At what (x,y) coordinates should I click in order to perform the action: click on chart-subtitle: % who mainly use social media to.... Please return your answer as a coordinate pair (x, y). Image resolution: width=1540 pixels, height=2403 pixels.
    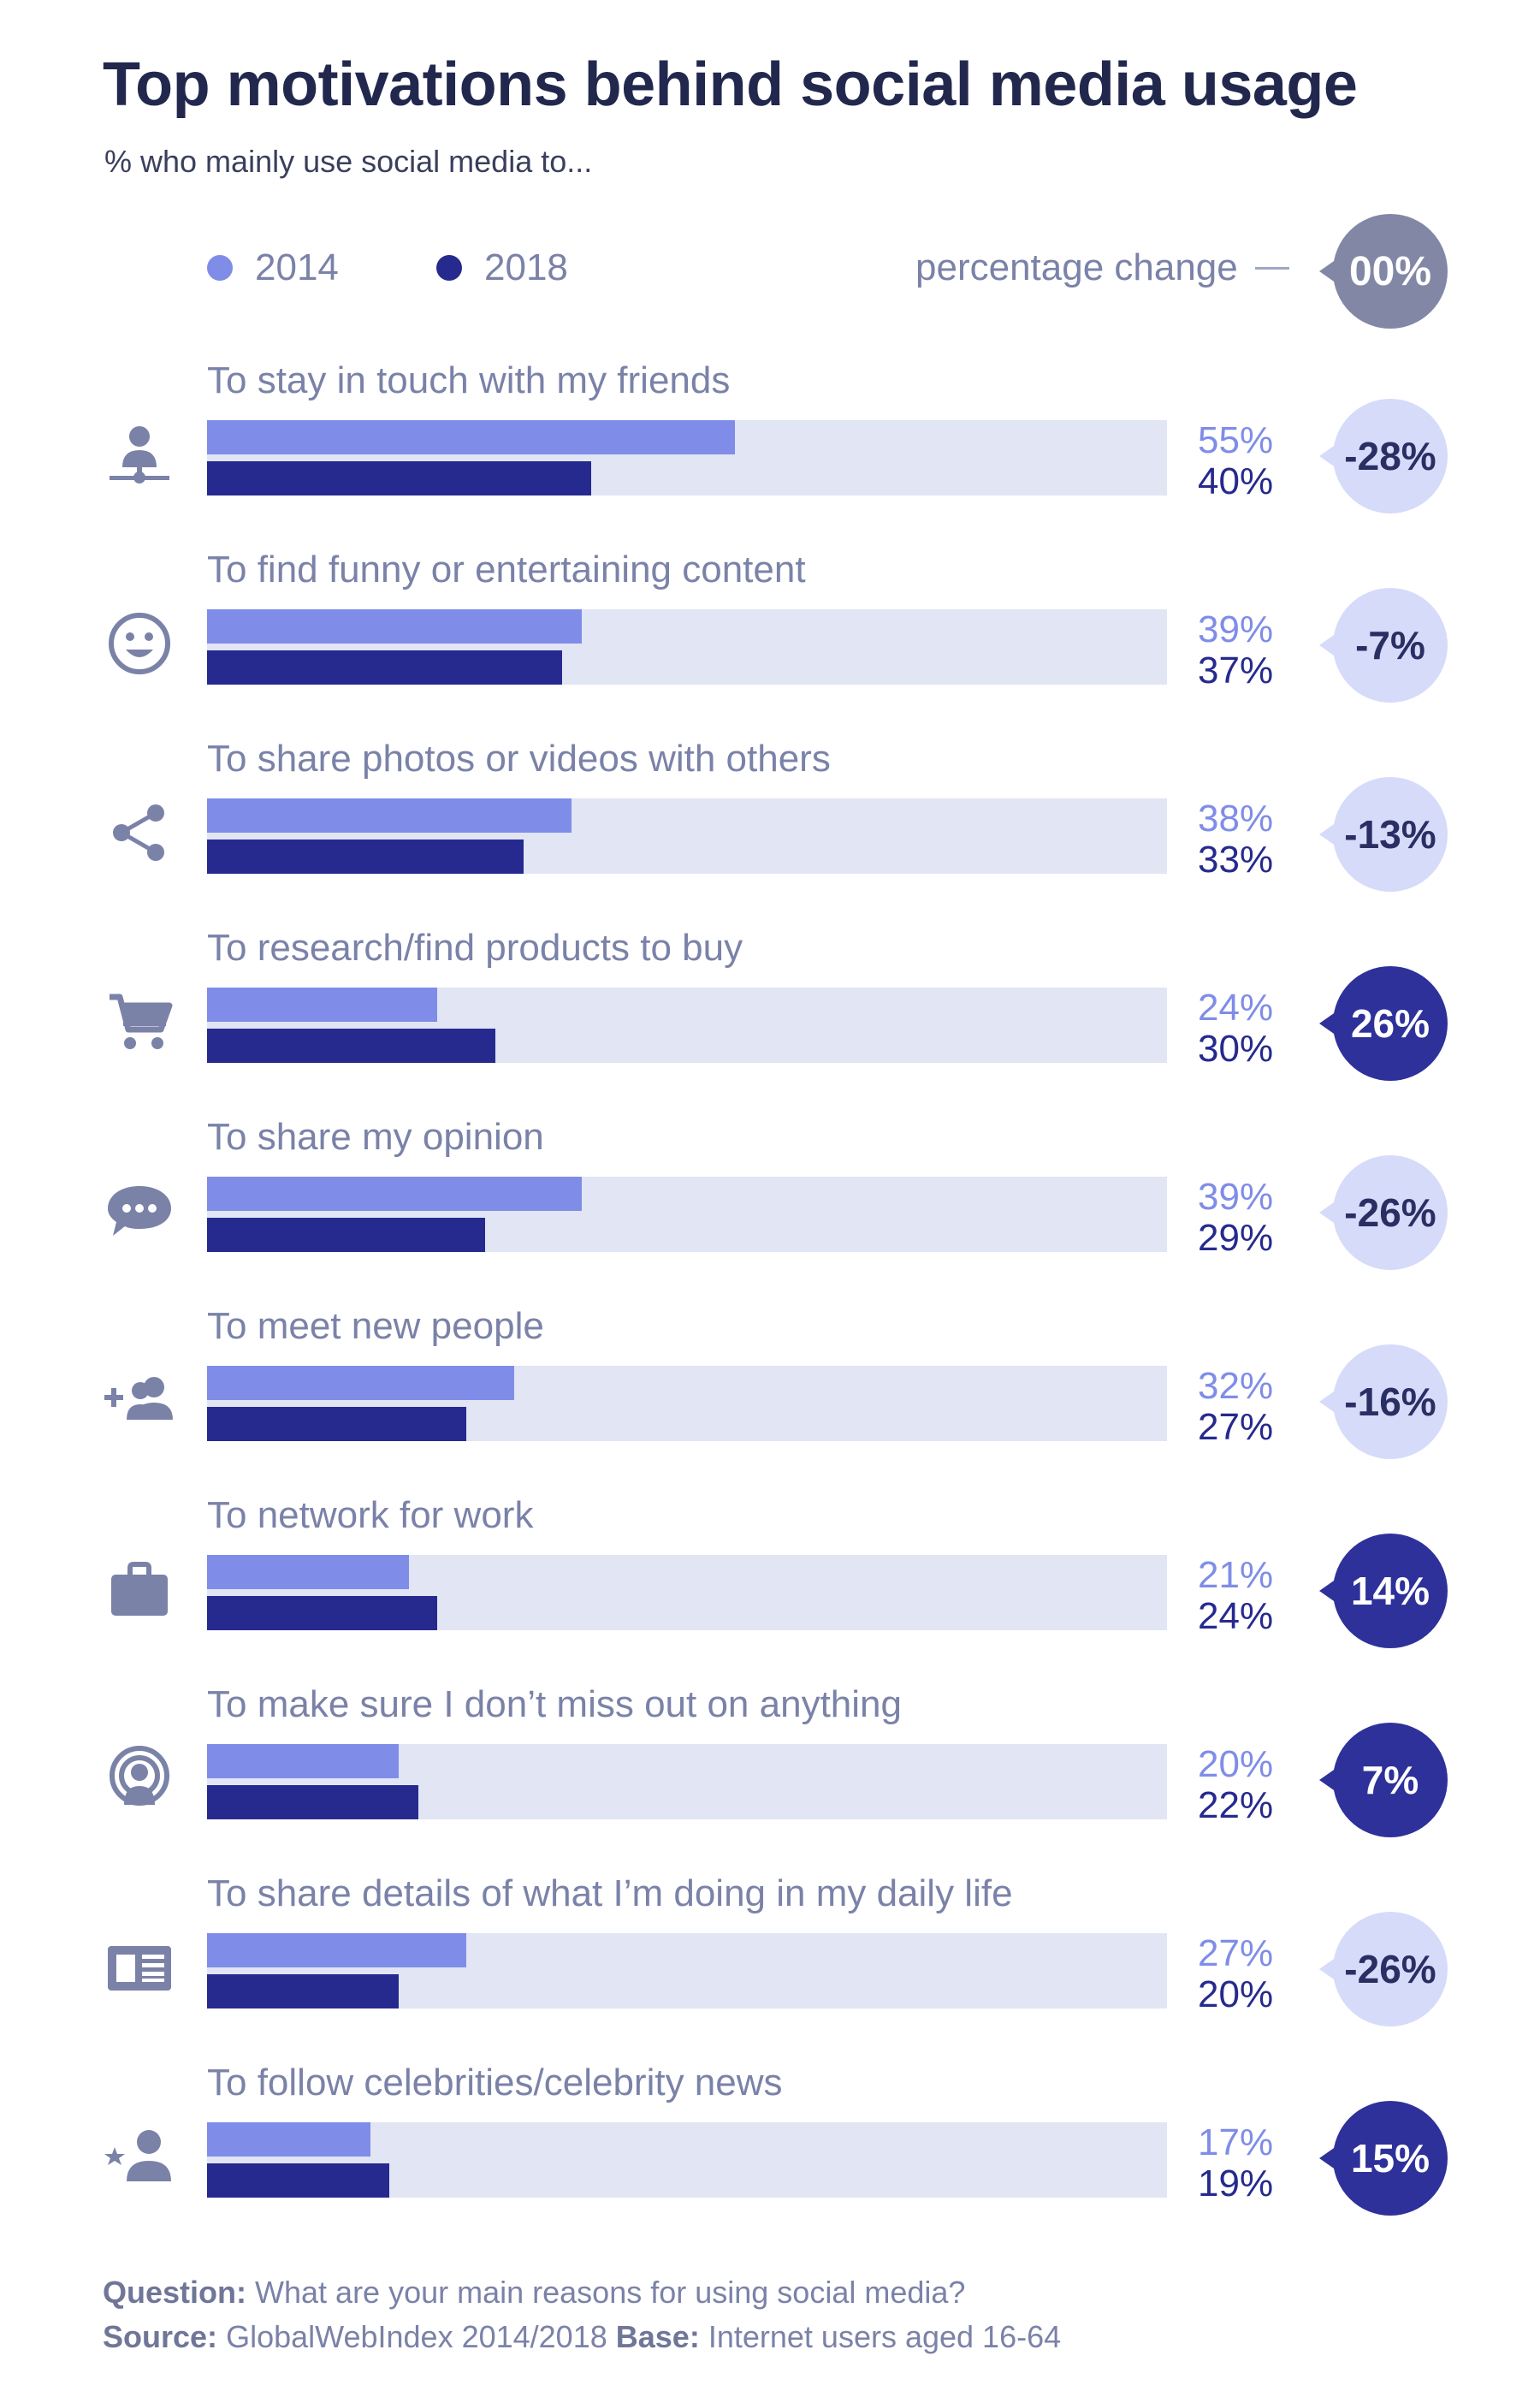
    Looking at the image, I should click on (348, 161).